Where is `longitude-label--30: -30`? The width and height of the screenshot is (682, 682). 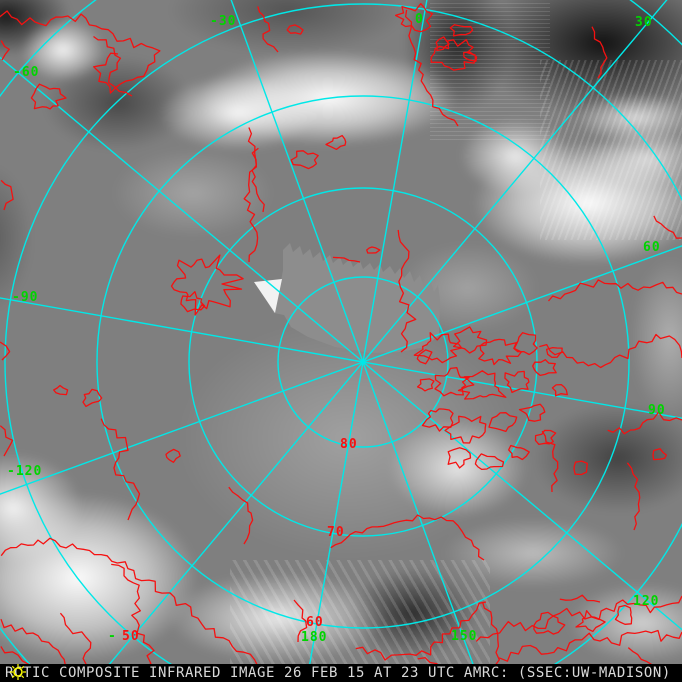
longitude-label--30: -30 is located at coordinates (223, 21).